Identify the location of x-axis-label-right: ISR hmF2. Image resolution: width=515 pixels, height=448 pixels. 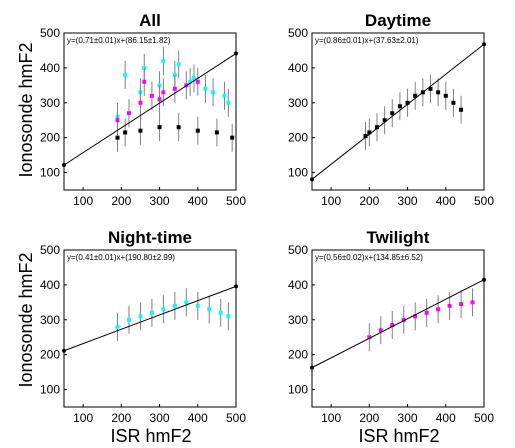
(398, 436).